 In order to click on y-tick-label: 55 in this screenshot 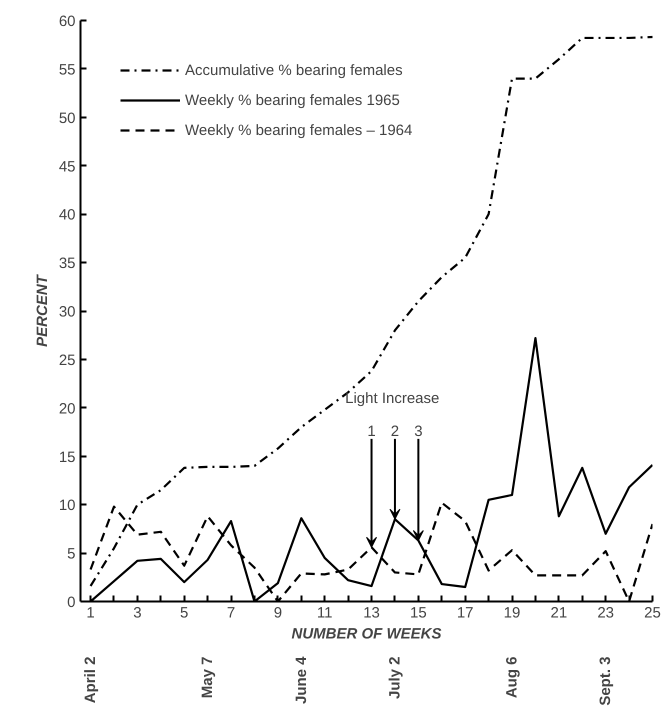, I will do `click(67, 69)`.